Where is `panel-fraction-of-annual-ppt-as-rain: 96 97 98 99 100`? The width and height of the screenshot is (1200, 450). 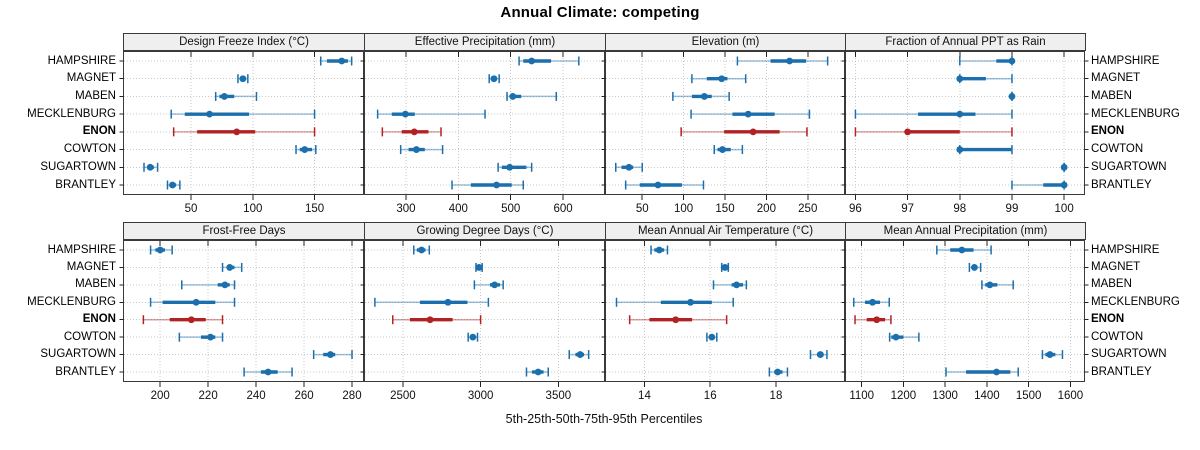
panel-fraction-of-annual-ppt-as-rain: 96 97 98 99 100 is located at coordinates (965, 133).